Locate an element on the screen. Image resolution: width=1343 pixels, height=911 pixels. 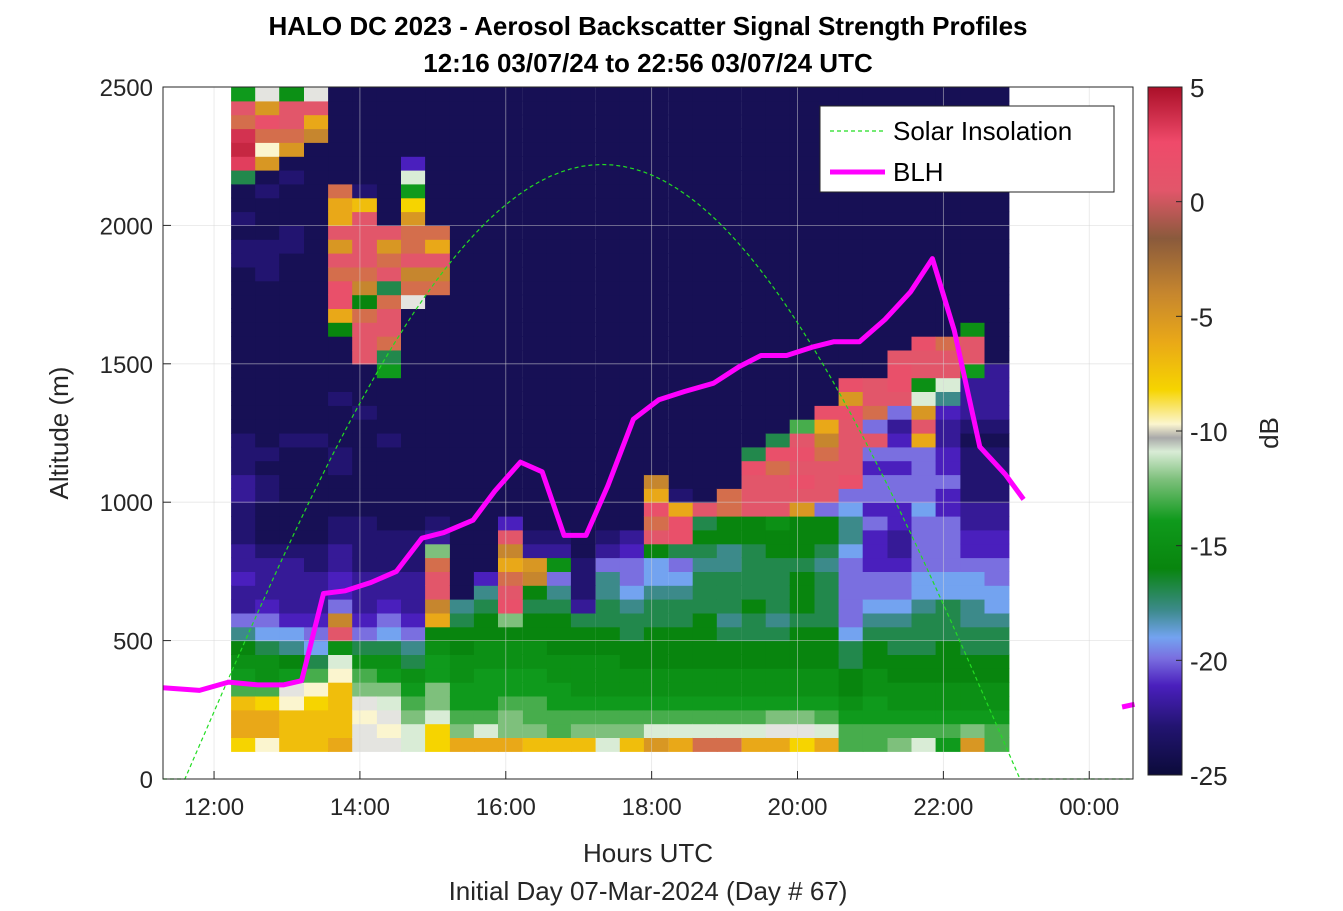
colorbar-tick-label: -20 is located at coordinates (1209, 661).